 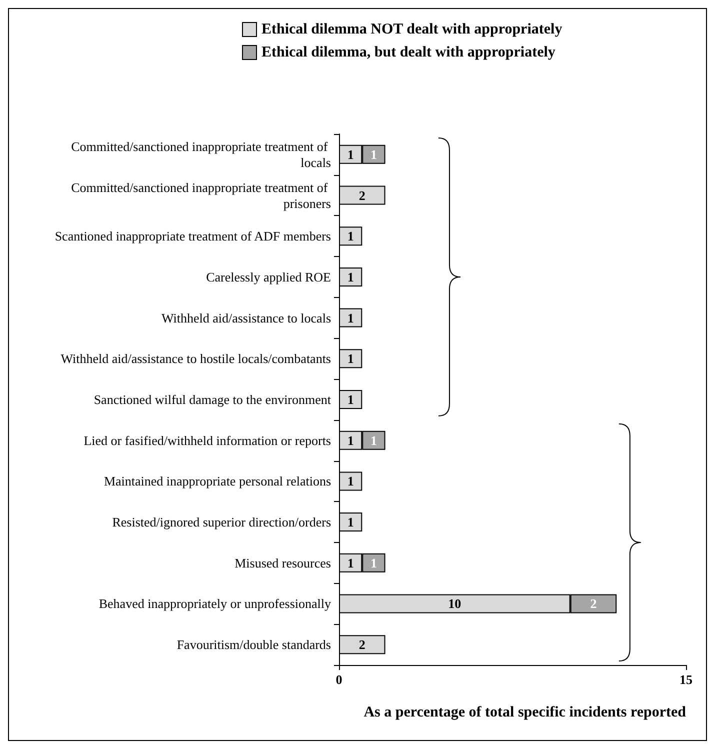 What do you see at coordinates (455, 604) in the screenshot?
I see `data-label: 10` at bounding box center [455, 604].